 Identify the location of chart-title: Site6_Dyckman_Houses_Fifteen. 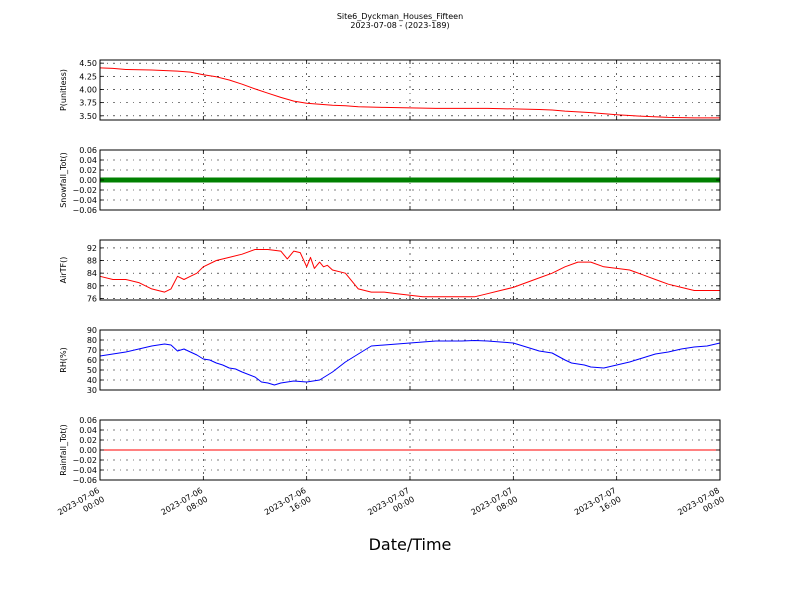
(400, 16).